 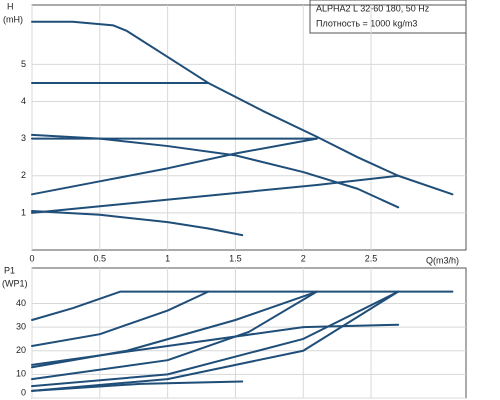 What do you see at coordinates (366, 23) in the screenshot?
I see `chart-subtitle: Плотность = 1000 kg/m3` at bounding box center [366, 23].